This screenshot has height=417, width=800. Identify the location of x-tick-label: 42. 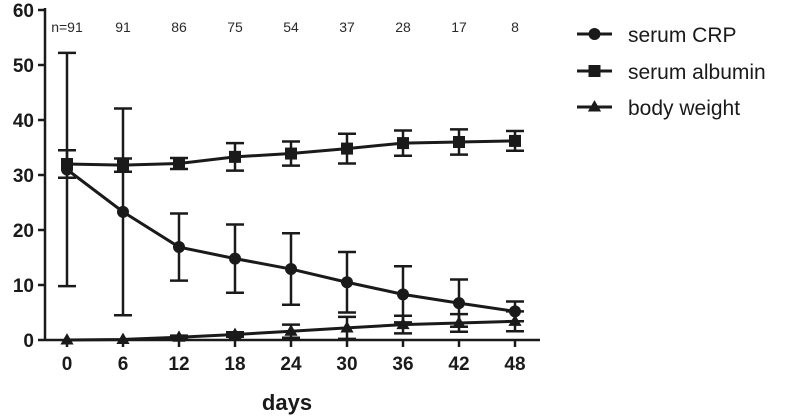
(458, 364).